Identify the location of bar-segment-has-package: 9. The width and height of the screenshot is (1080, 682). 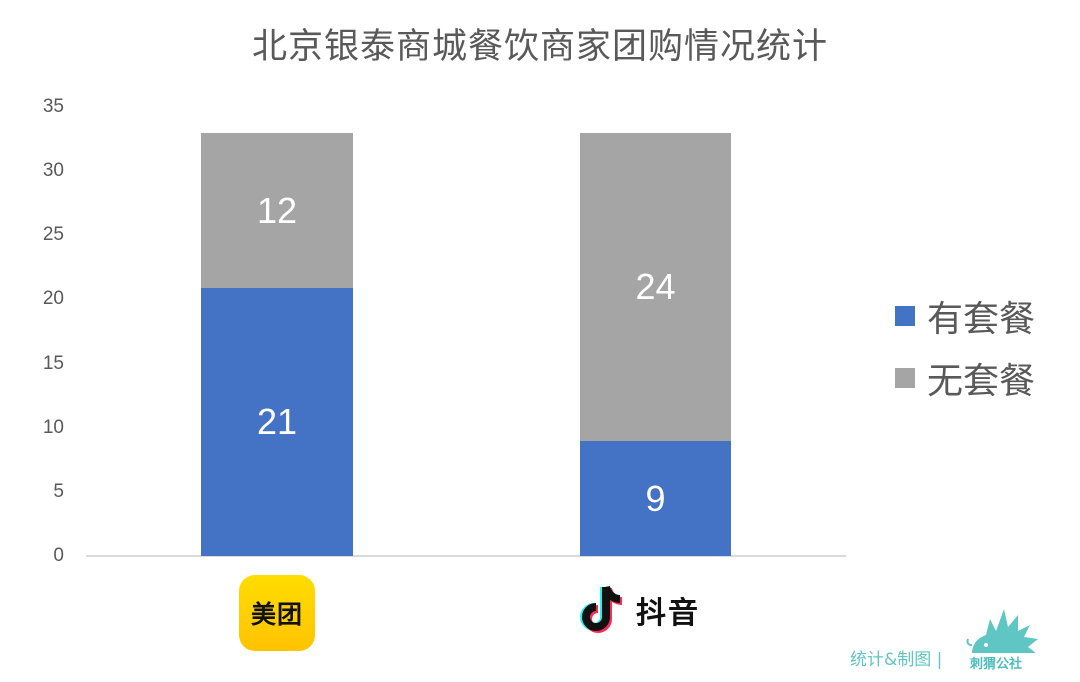
(655, 498).